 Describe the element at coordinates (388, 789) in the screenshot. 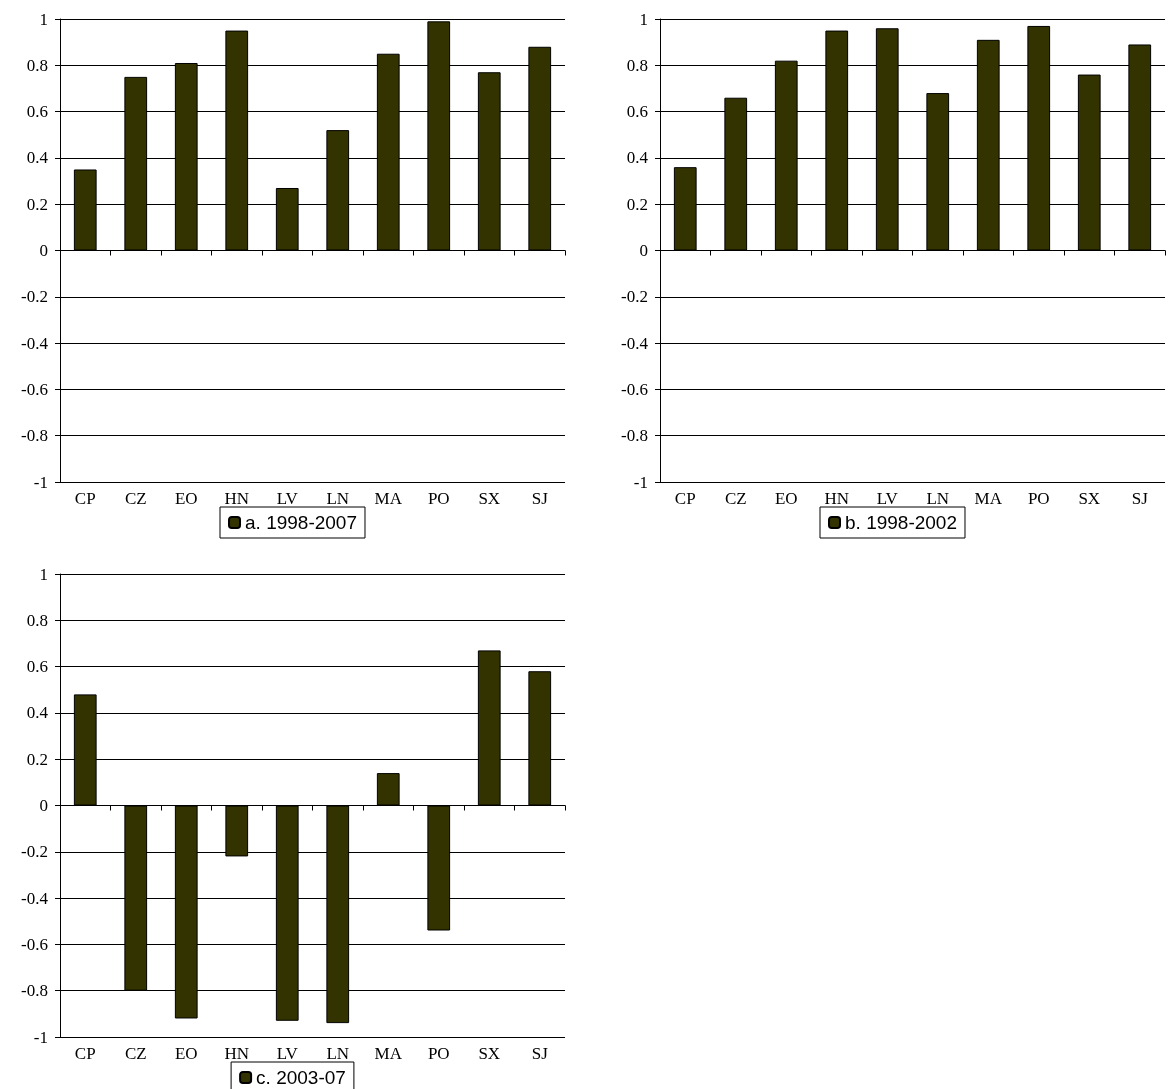

I see `bar` at that location.